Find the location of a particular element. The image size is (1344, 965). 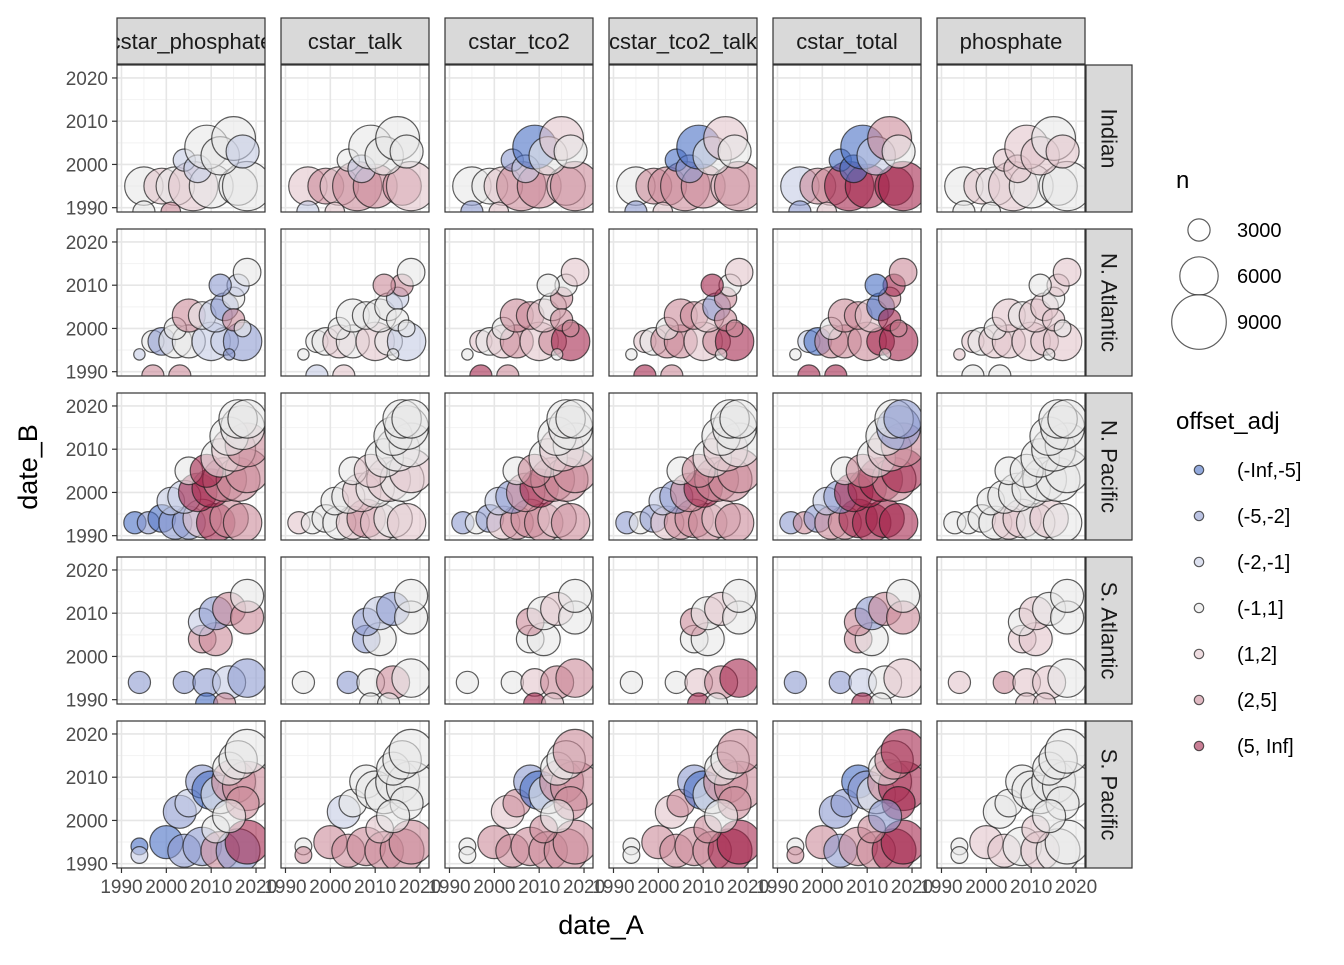

panel-s-atlantic-cstar-talk is located at coordinates (355, 630).